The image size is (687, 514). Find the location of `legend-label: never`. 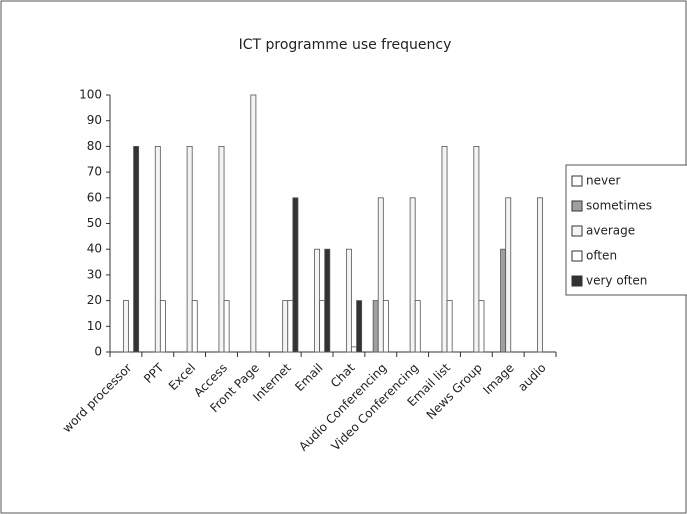

legend-label: never is located at coordinates (603, 181).